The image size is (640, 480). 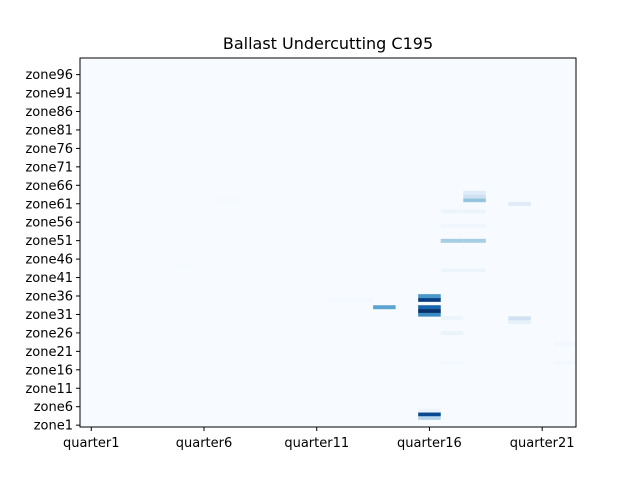 I want to click on x-tick-label: quarter21, so click(x=542, y=443).